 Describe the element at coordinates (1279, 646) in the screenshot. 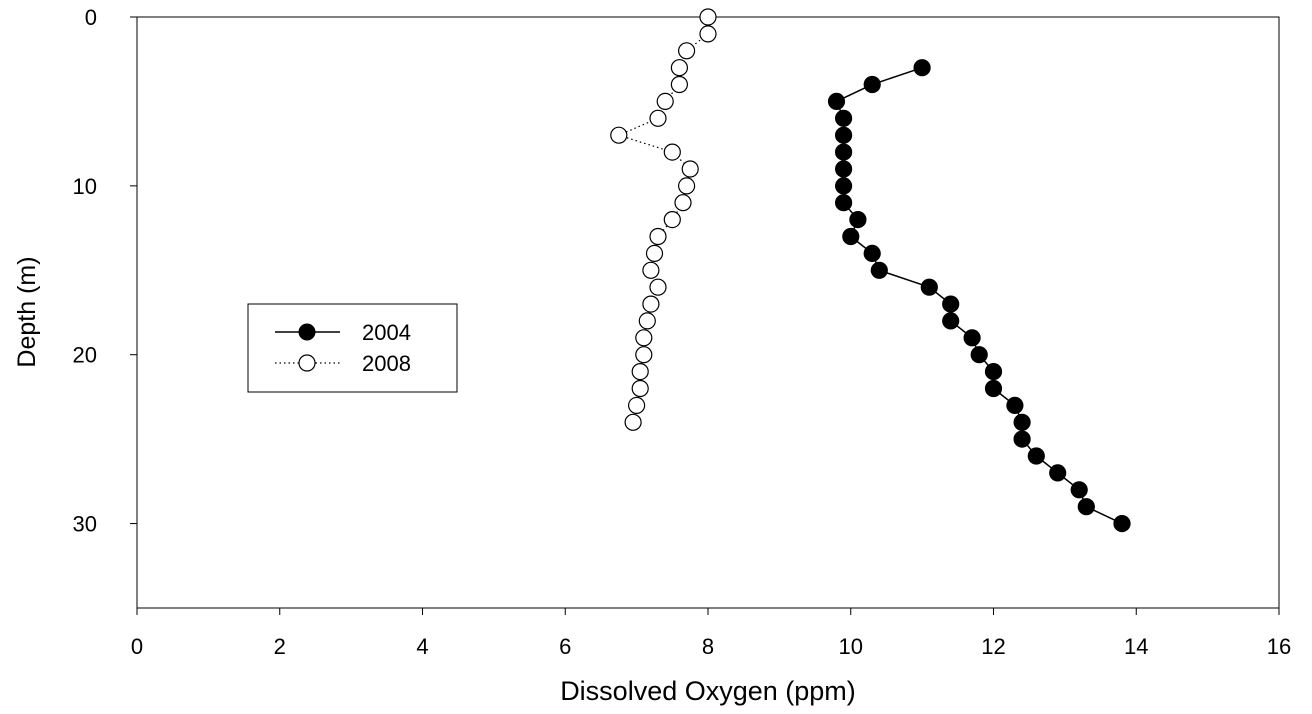

I see `x-tick-label-8: 16` at that location.